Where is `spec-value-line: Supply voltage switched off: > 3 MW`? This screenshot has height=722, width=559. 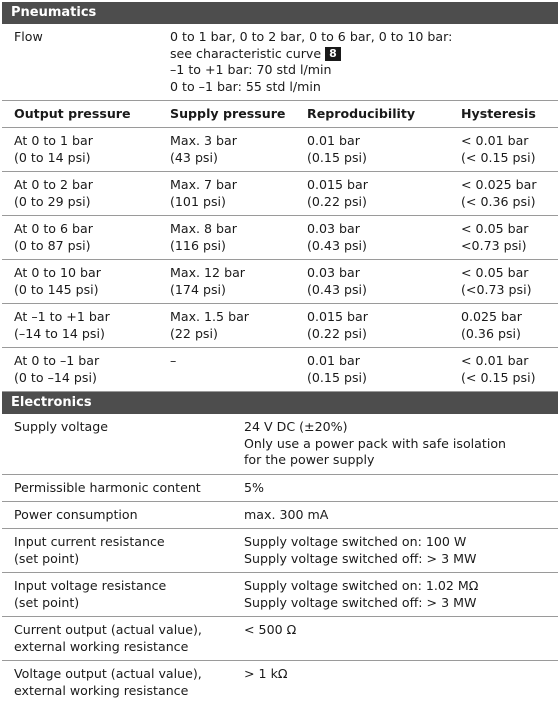 spec-value-line: Supply voltage switched off: > 3 MW is located at coordinates (360, 602).